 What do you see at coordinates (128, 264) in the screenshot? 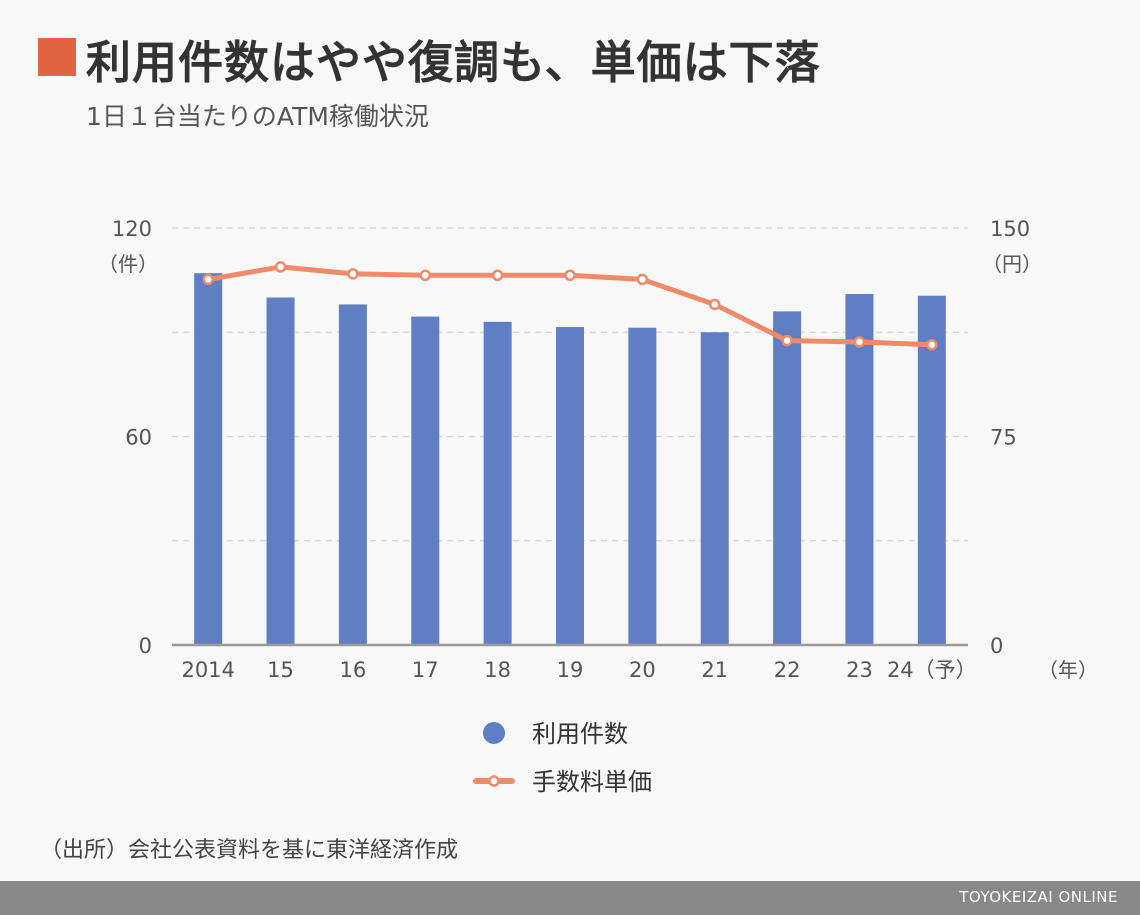
I see `left-axis-unit: （件）` at bounding box center [128, 264].